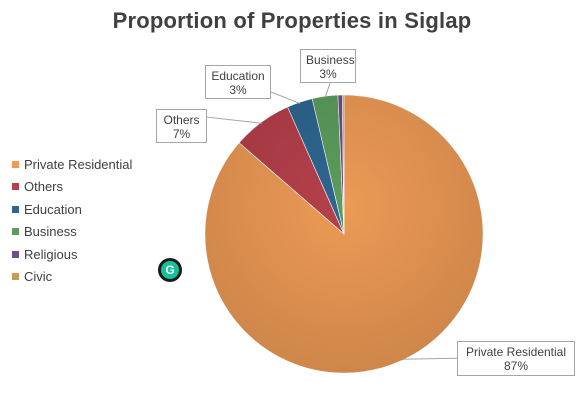 This screenshot has width=584, height=400. I want to click on chart-title: Proportion of Properties in Siglap, so click(292, 20).